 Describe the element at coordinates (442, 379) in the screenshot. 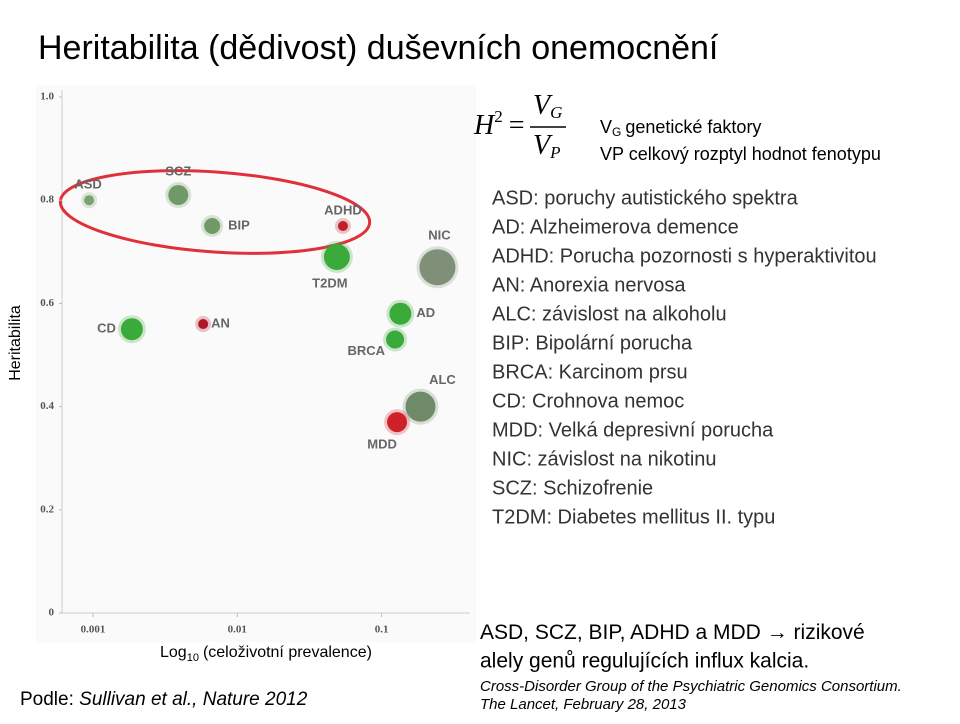

I see `point-label: ALC` at that location.